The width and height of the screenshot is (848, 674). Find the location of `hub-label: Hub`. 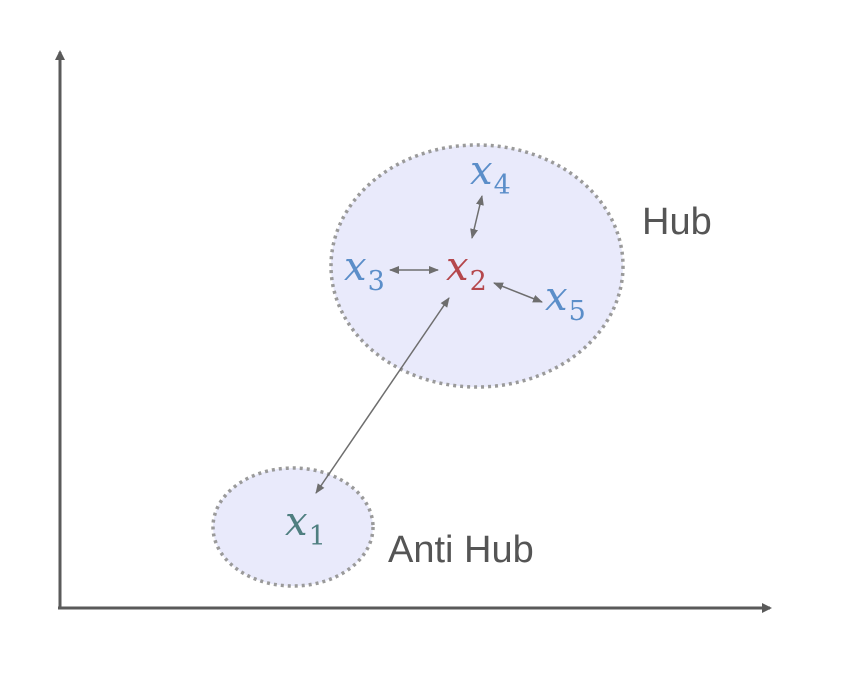

hub-label: Hub is located at coordinates (677, 222).